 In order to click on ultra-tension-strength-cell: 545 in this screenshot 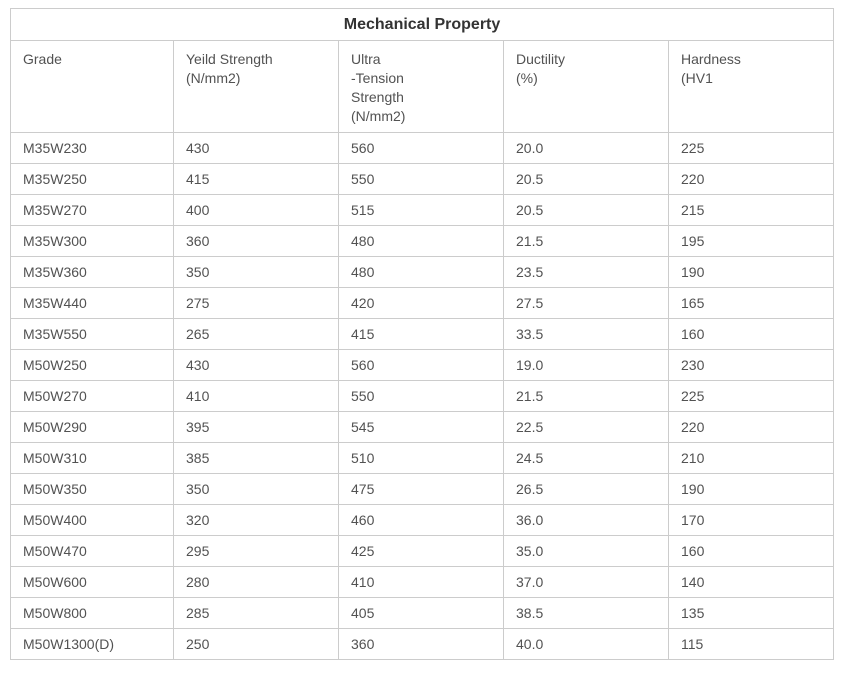, I will do `click(421, 427)`.